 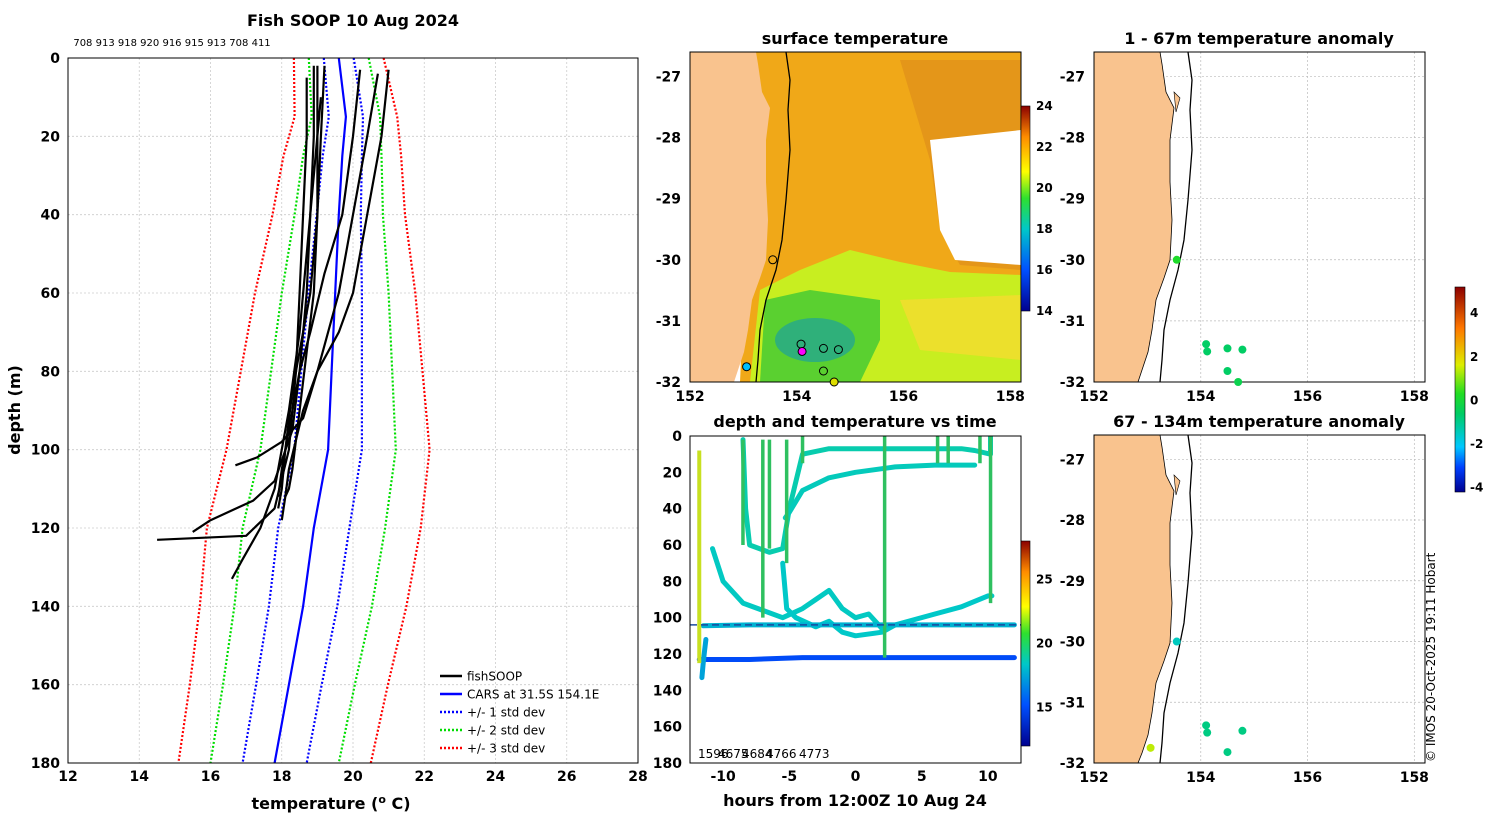 What do you see at coordinates (14, 410) in the screenshot?
I see `profile-ylabel: depth (m)` at bounding box center [14, 410].